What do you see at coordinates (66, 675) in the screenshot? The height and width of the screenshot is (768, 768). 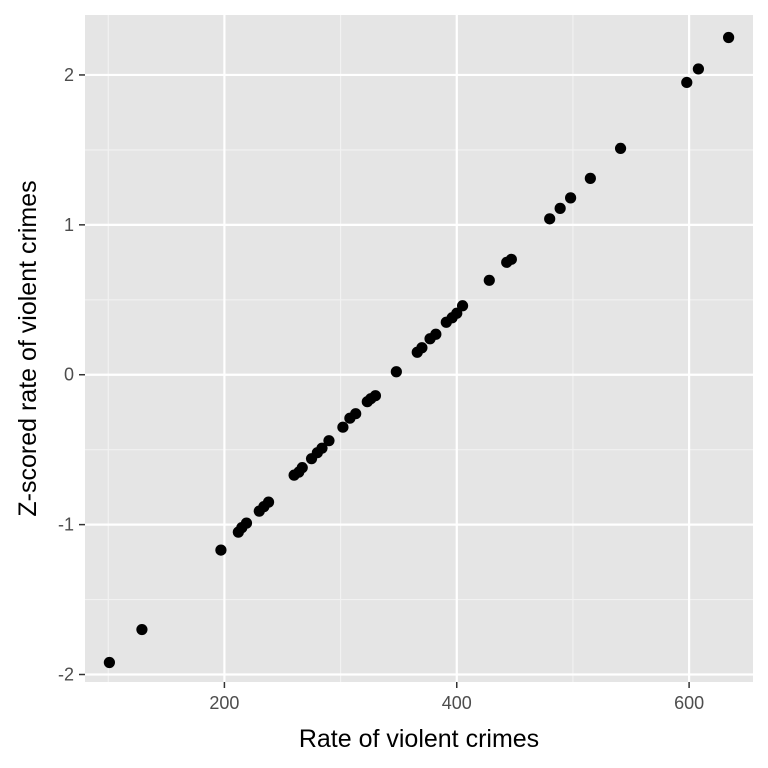 I see `y-tick-label: -2` at bounding box center [66, 675].